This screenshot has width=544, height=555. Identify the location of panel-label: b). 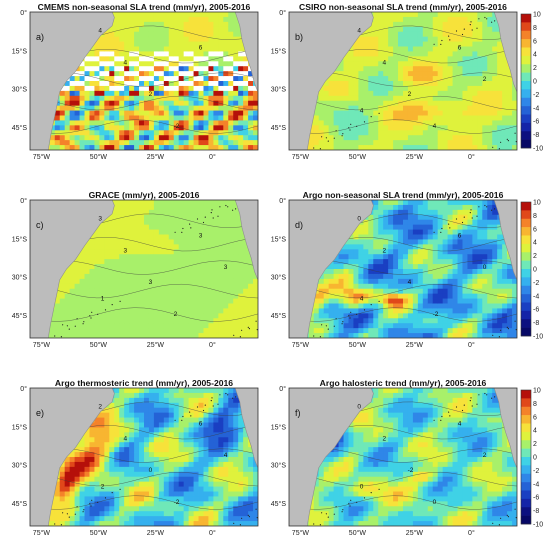
(299, 37).